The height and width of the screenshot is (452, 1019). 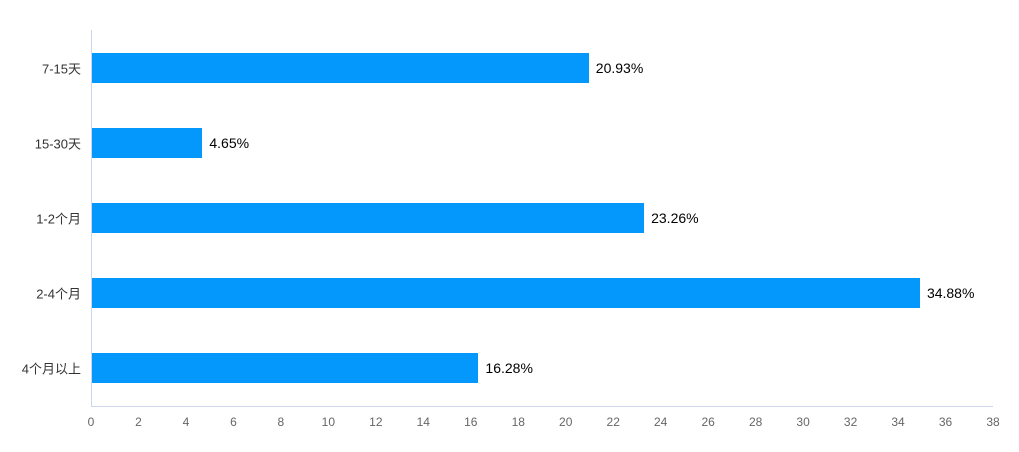 What do you see at coordinates (850, 422) in the screenshot?
I see `x-tick-label-32: 32` at bounding box center [850, 422].